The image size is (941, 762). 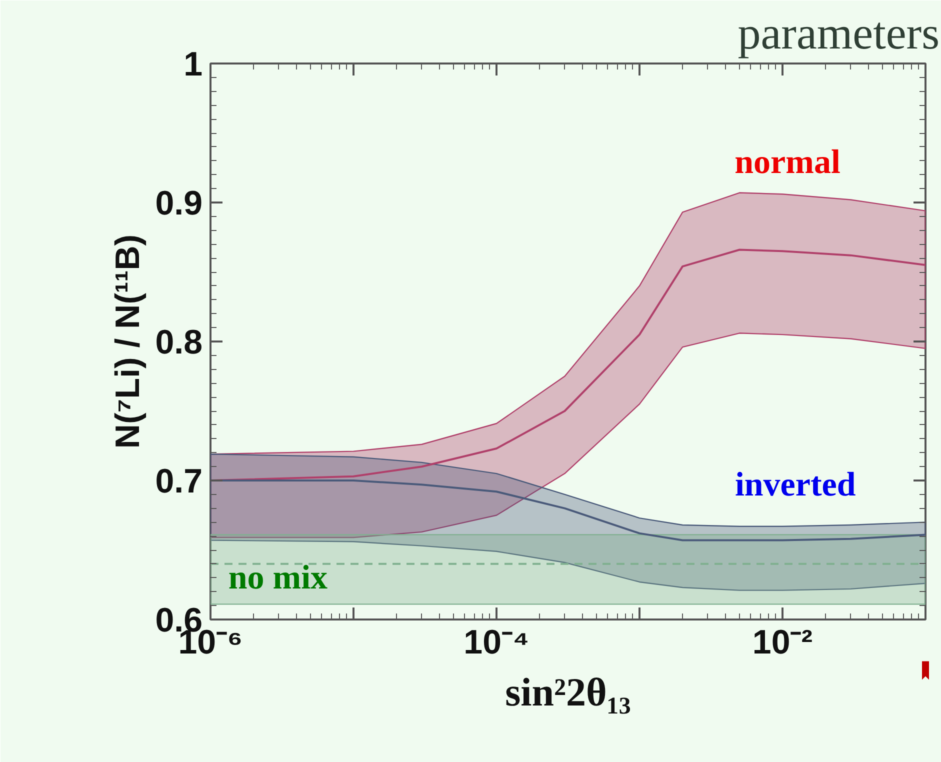 I want to click on chart-title: parameters, so click(x=839, y=33).